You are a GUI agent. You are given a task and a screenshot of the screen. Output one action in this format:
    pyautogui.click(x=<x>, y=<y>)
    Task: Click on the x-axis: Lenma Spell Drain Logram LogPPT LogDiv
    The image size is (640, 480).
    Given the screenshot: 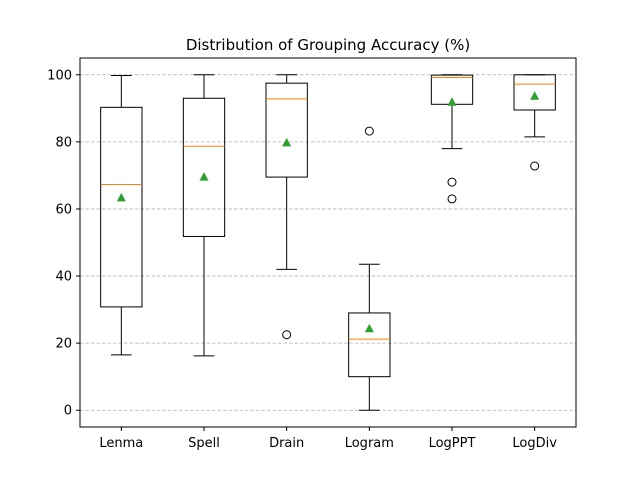 What is the action you would take?
    pyautogui.click(x=328, y=439)
    